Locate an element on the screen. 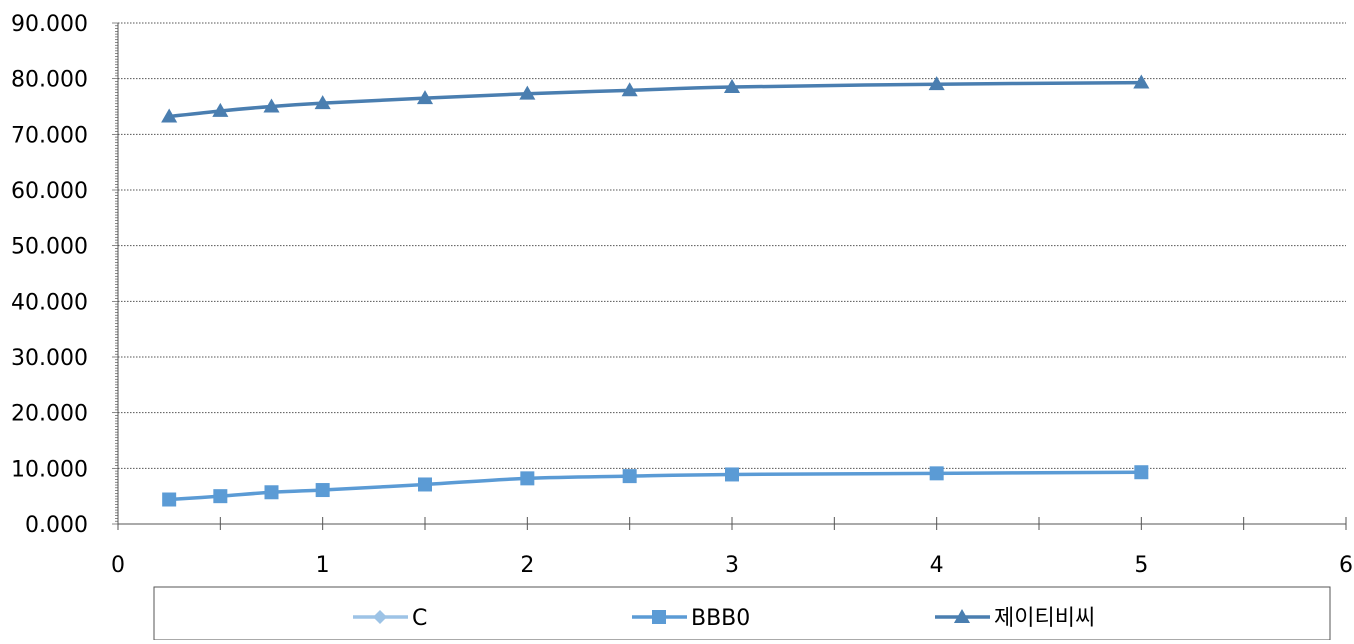 The height and width of the screenshot is (644, 1354). x-tick-label: 3 is located at coordinates (732, 565).